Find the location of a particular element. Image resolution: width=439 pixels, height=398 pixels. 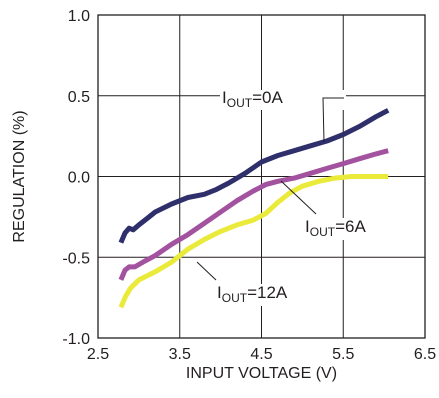

series-label-0: IOUT=0A is located at coordinates (252, 99).